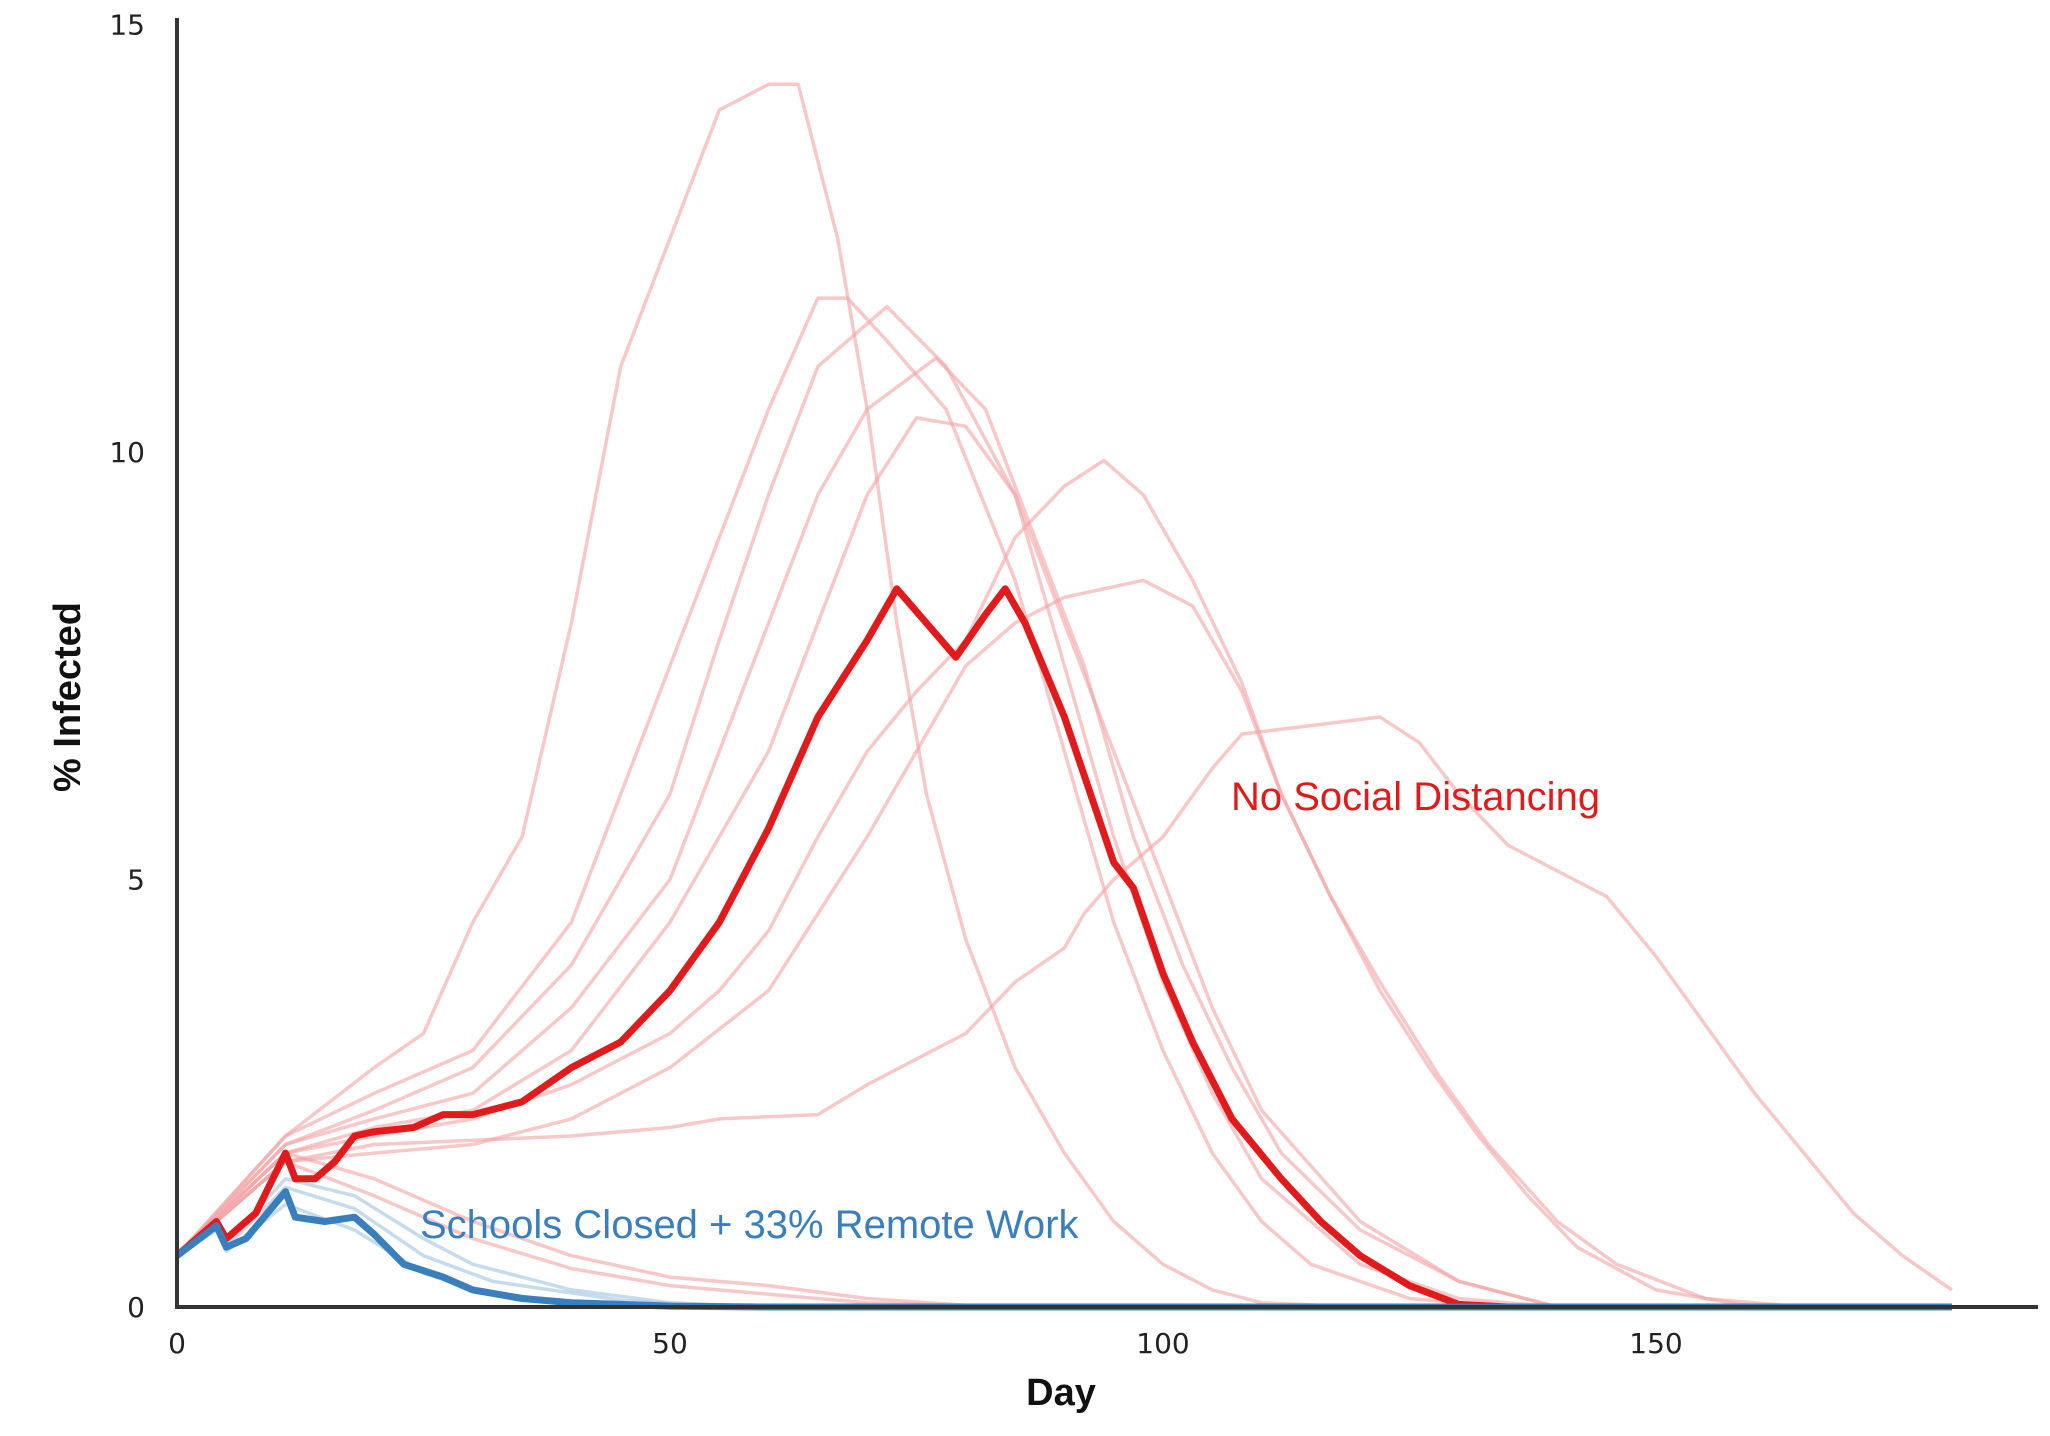 This screenshot has height=1436, width=2050. I want to click on x-tick-label: 50, so click(670, 1343).